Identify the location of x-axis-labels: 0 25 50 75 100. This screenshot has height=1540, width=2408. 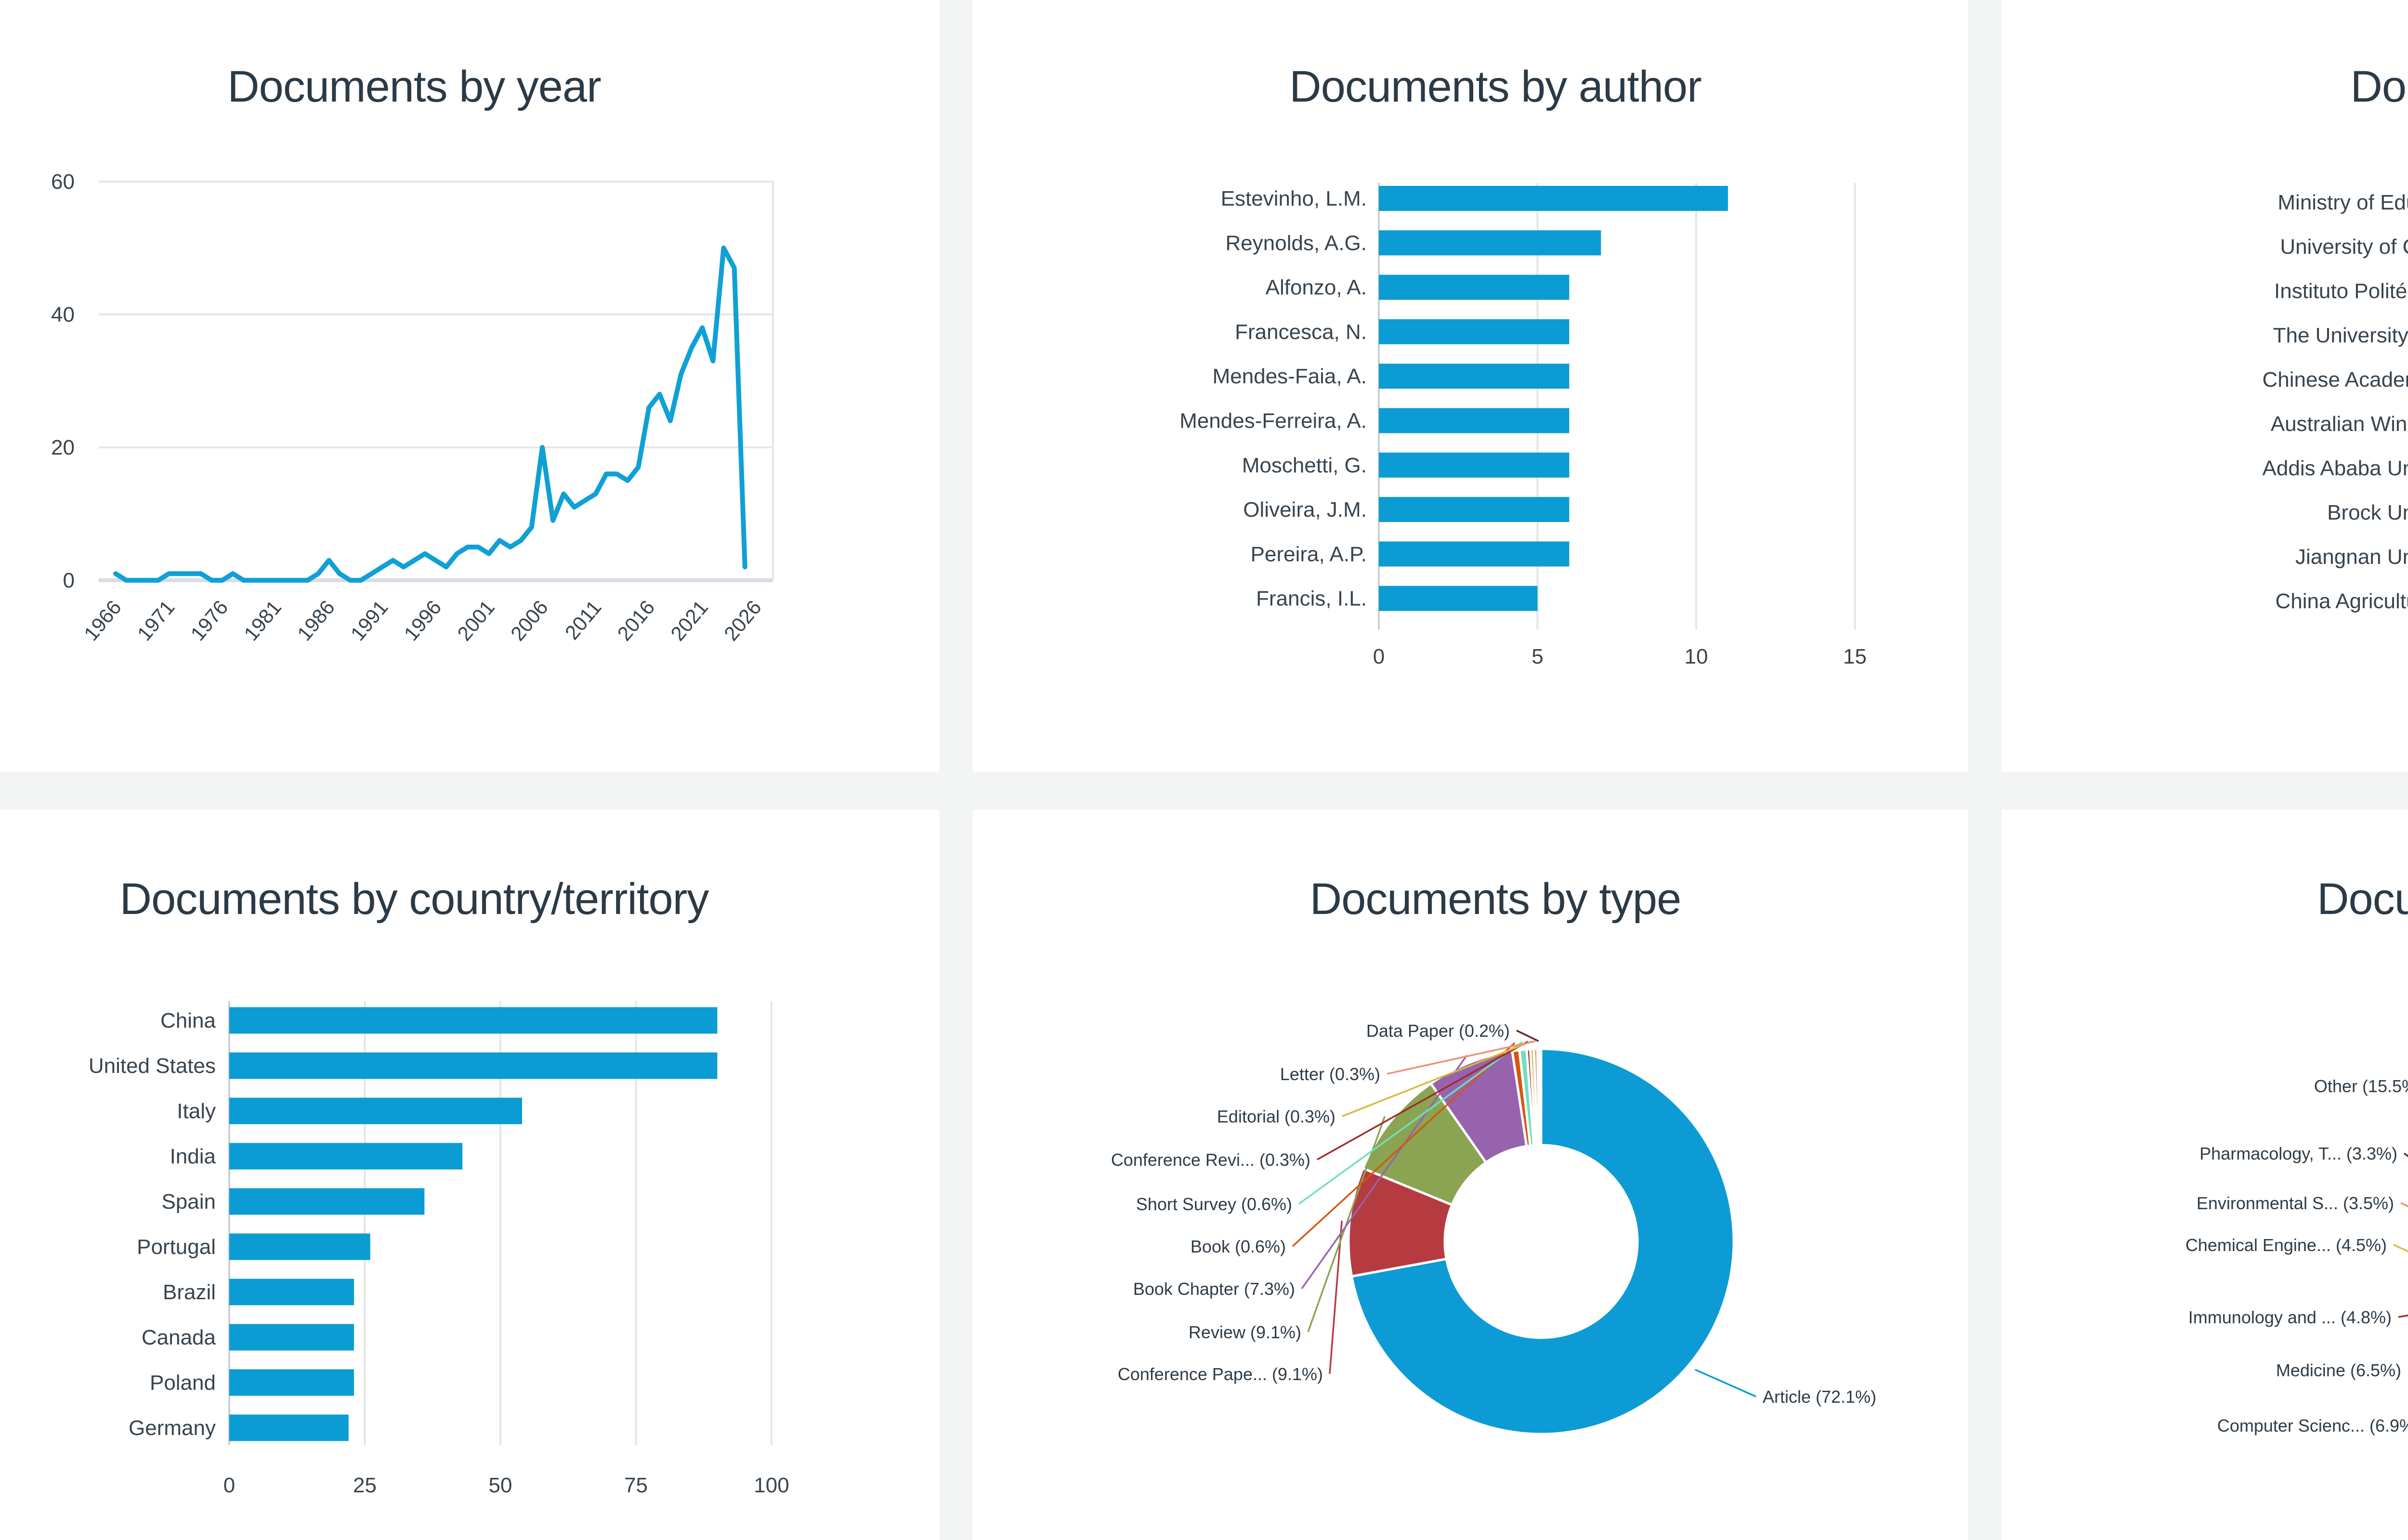
(506, 1485).